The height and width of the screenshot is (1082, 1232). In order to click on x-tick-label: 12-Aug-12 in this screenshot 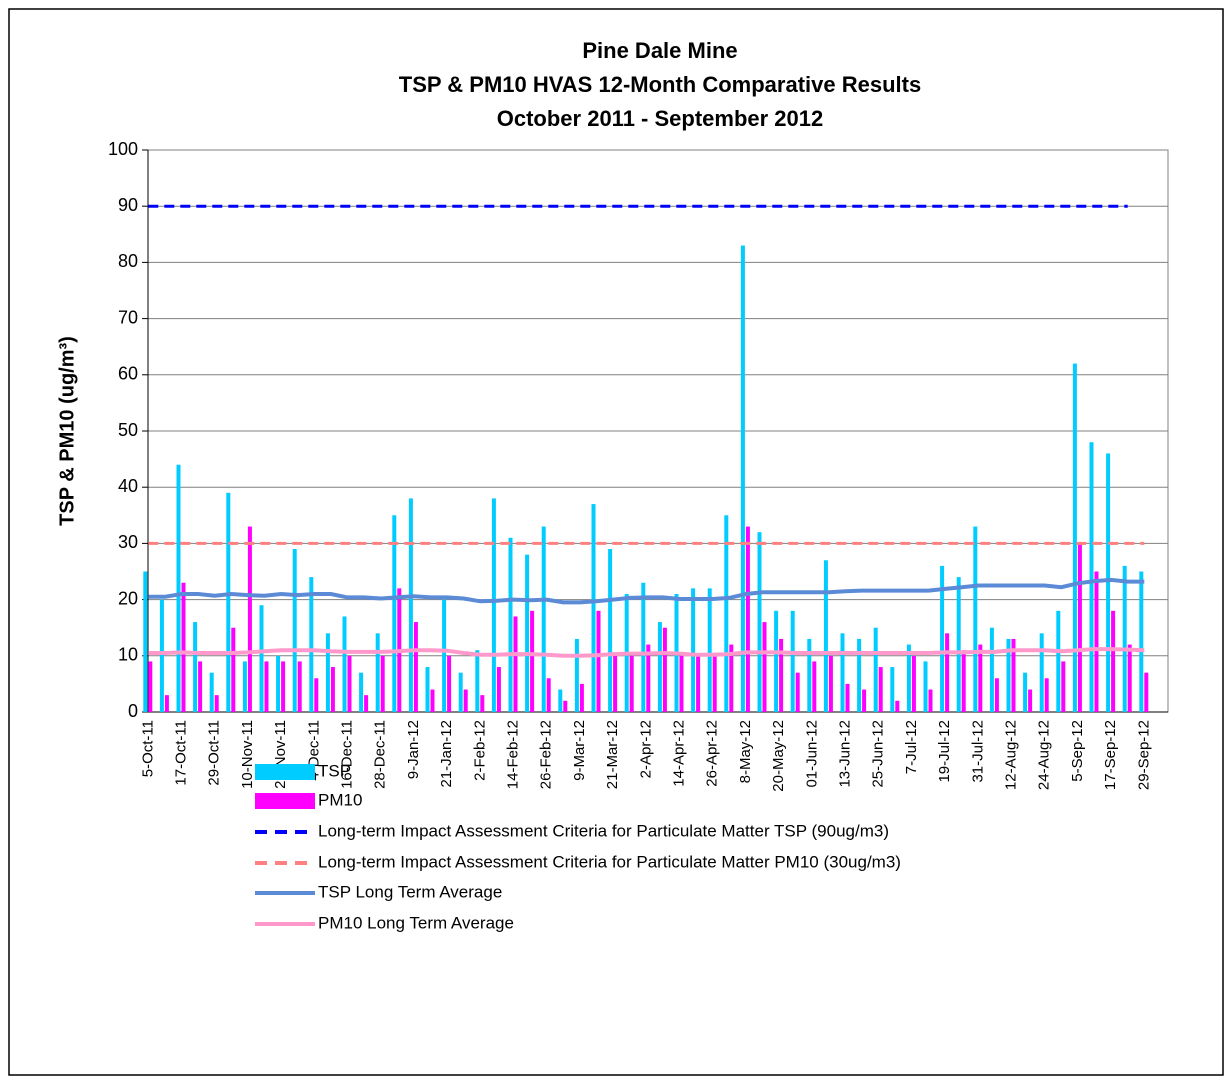, I will do `click(1010, 755)`.